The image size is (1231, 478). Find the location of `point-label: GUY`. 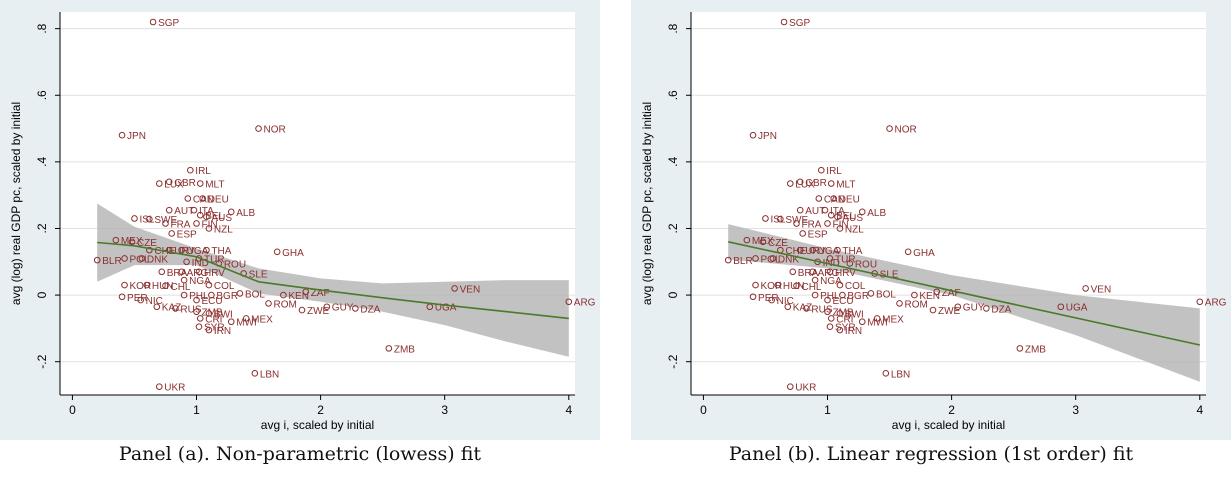

point-label: GUY is located at coordinates (974, 308).